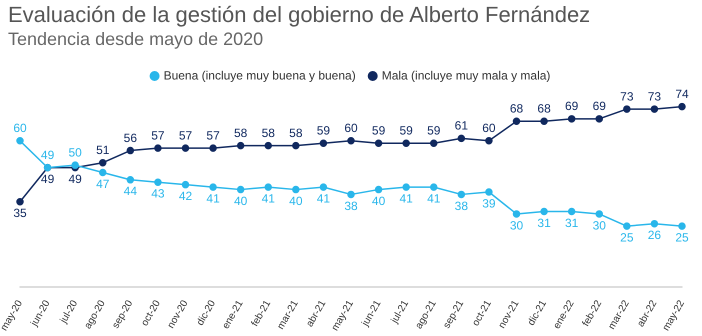  I want to click on chart-subtitle: Tendencia desde mayo de 2020, so click(136, 39).